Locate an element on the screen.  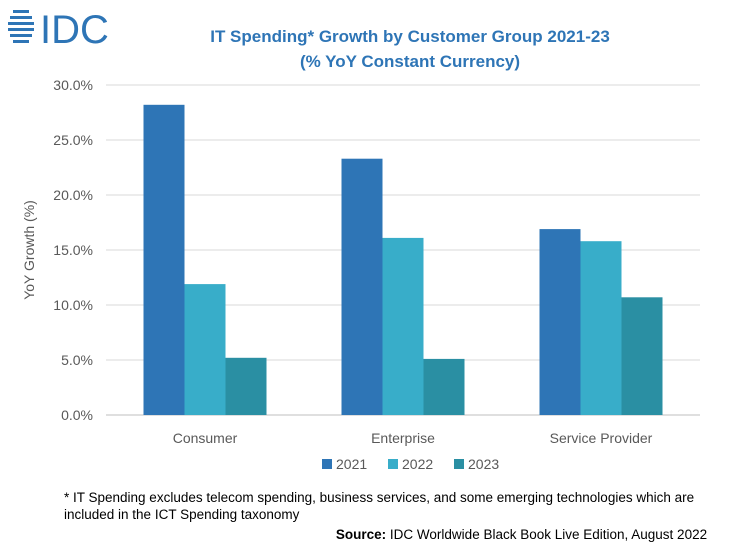
legend-swatch-2022 is located at coordinates (393, 464).